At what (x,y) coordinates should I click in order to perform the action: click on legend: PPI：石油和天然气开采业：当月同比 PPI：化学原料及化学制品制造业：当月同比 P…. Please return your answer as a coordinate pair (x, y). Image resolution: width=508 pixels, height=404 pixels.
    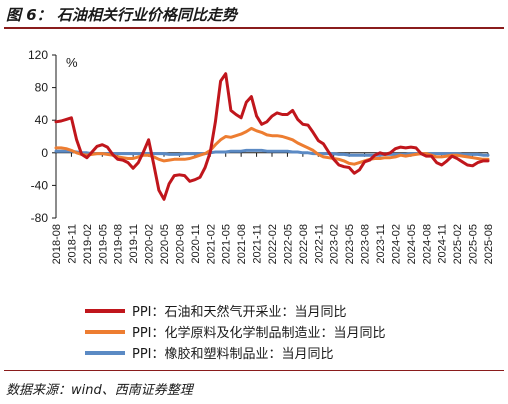
    Looking at the image, I should click on (235, 333).